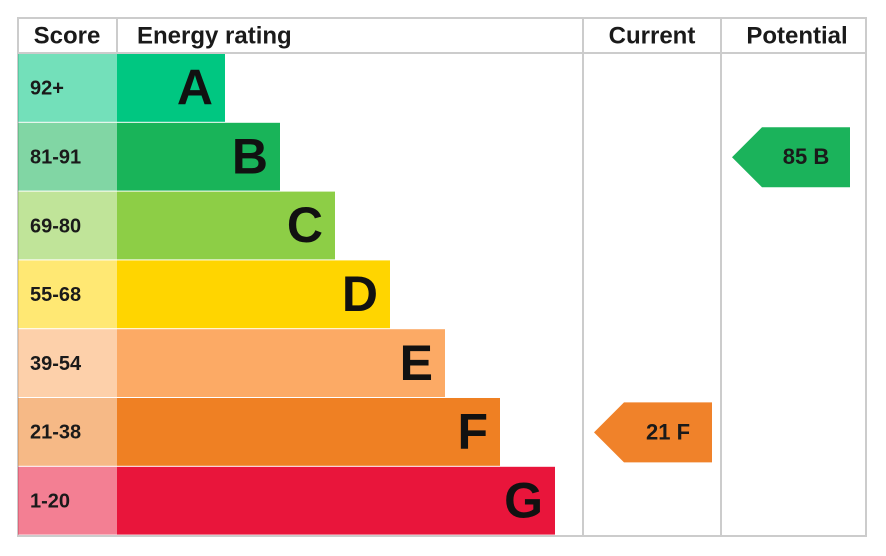 The width and height of the screenshot is (886, 556). Describe the element at coordinates (250, 156) in the screenshot. I see `rating-letter: B` at that location.